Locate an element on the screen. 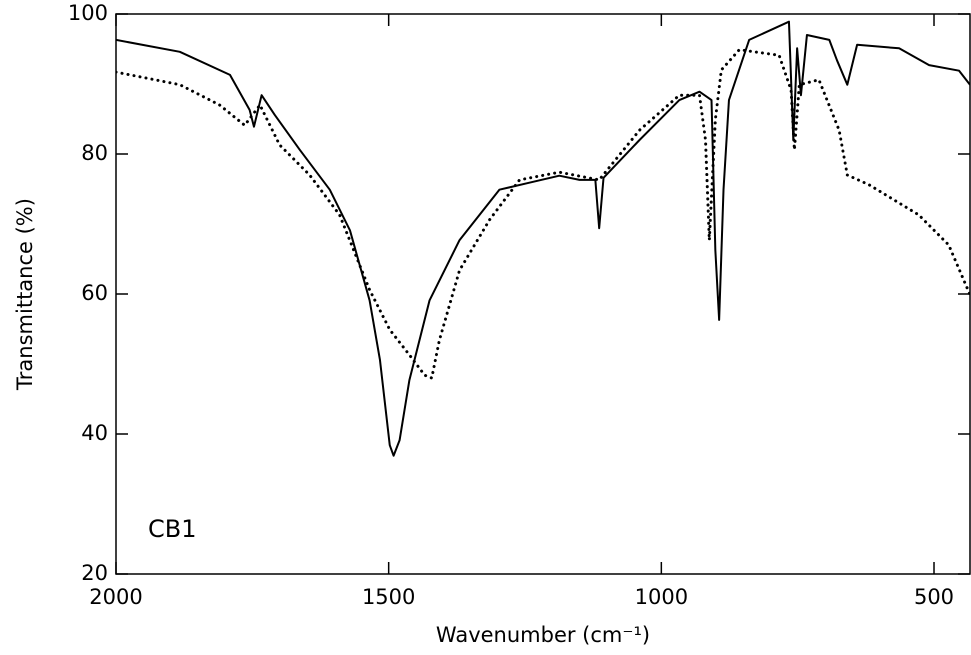 The width and height of the screenshot is (971, 655). x-tick-label: 2000 is located at coordinates (115, 597).